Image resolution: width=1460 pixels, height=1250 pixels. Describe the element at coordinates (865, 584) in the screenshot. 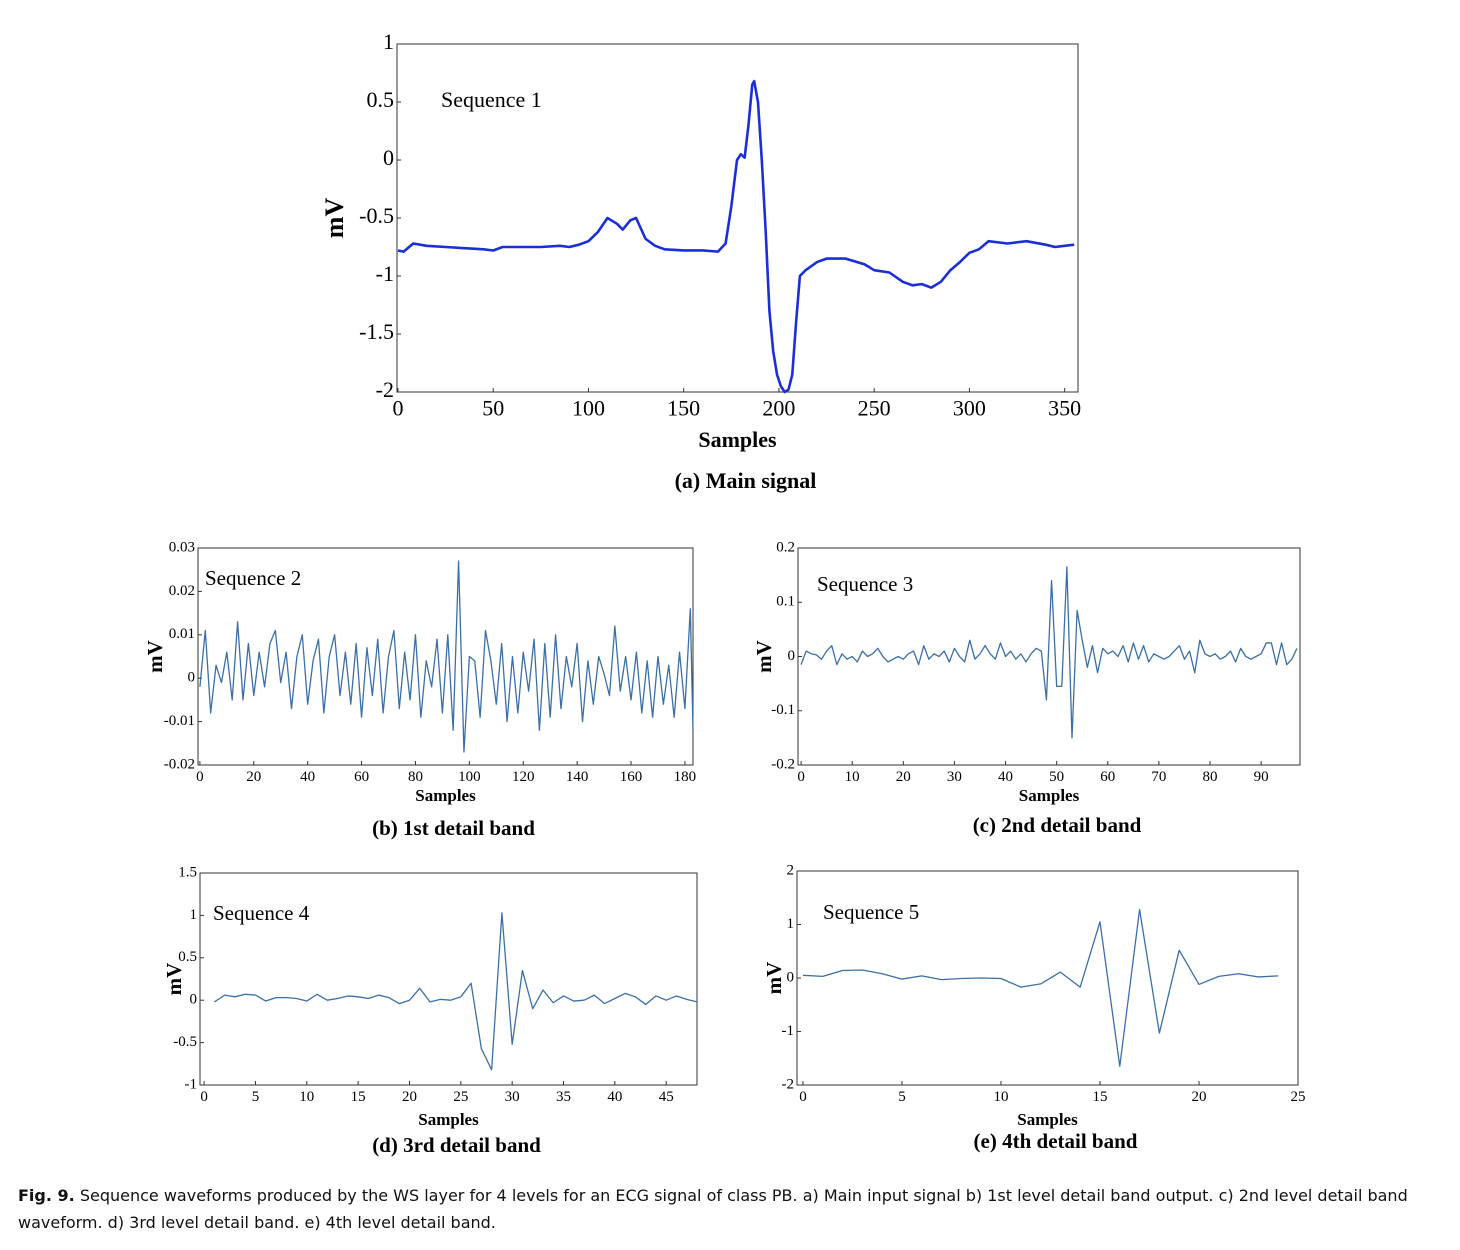

I see `annotation: Sequence 3` at that location.